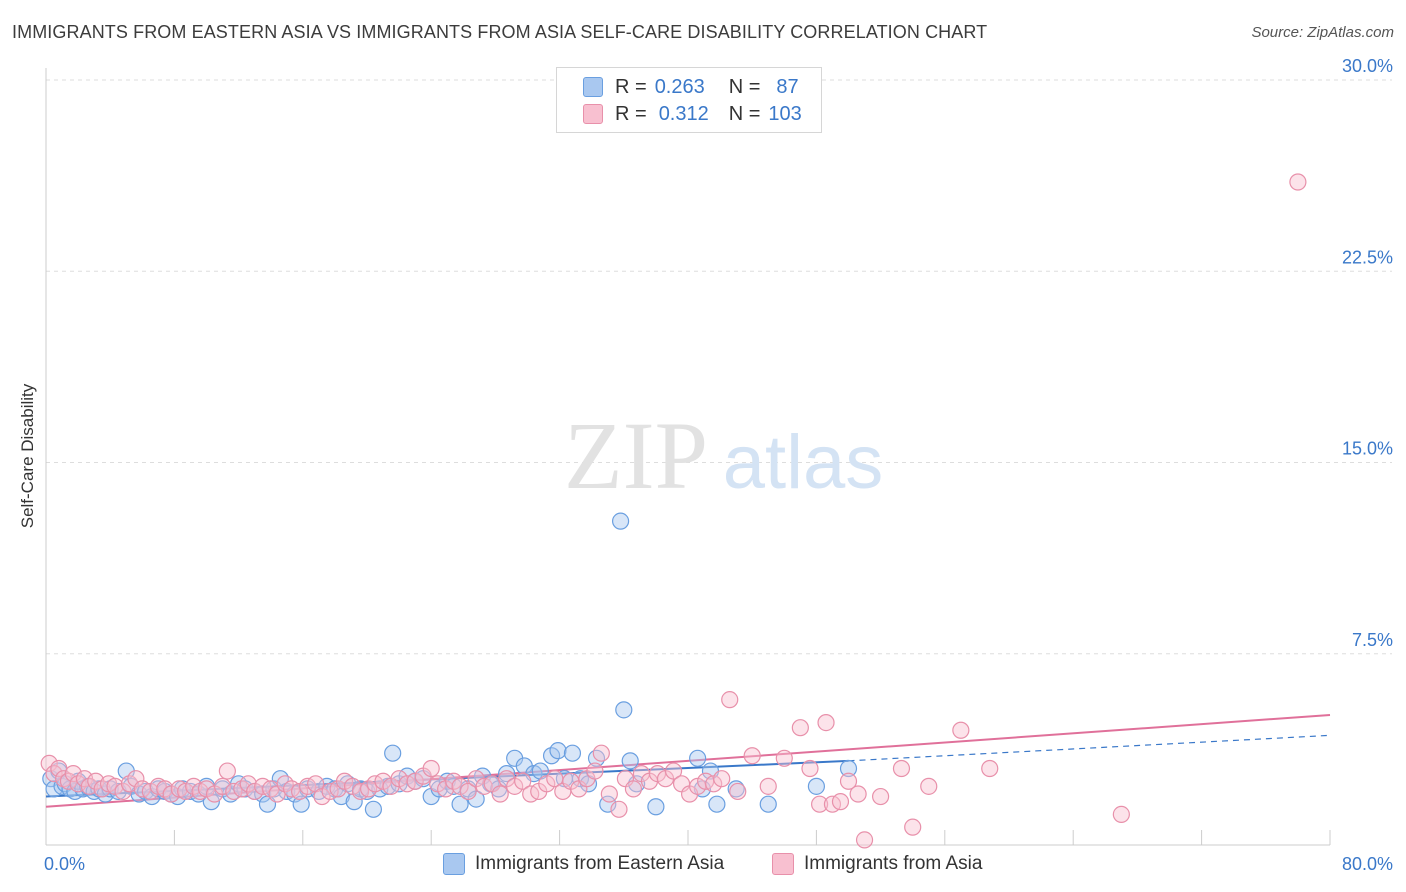 This screenshot has height=892, width=1406. What do you see at coordinates (1367, 66) in the screenshot?
I see `y-tick-label: 30.0%` at bounding box center [1367, 66].